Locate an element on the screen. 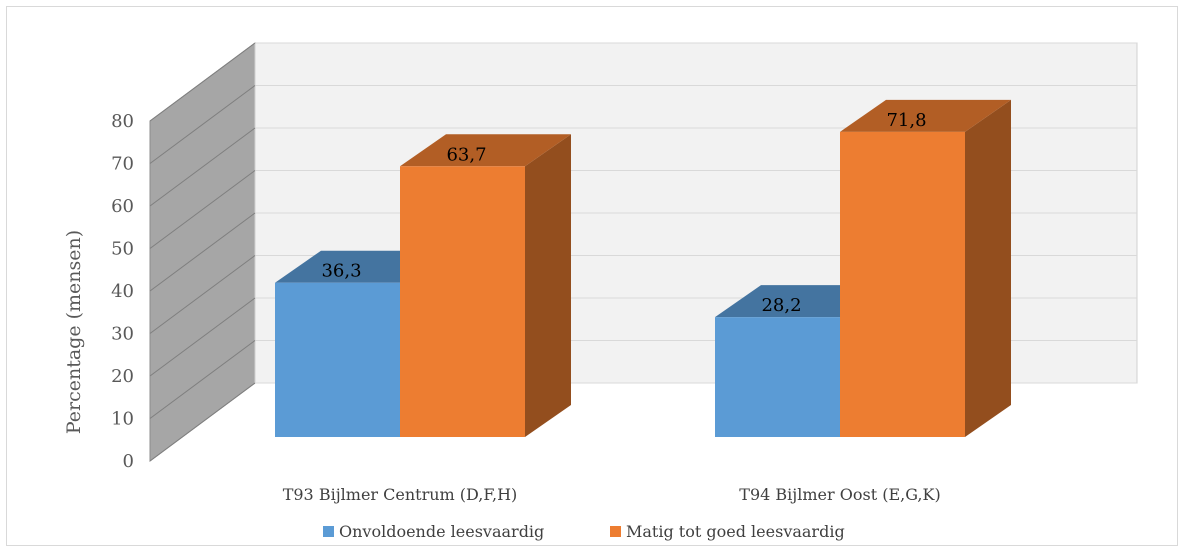 Image resolution: width=1186 pixels, height=548 pixels. data-label: 28,2 is located at coordinates (781, 305).